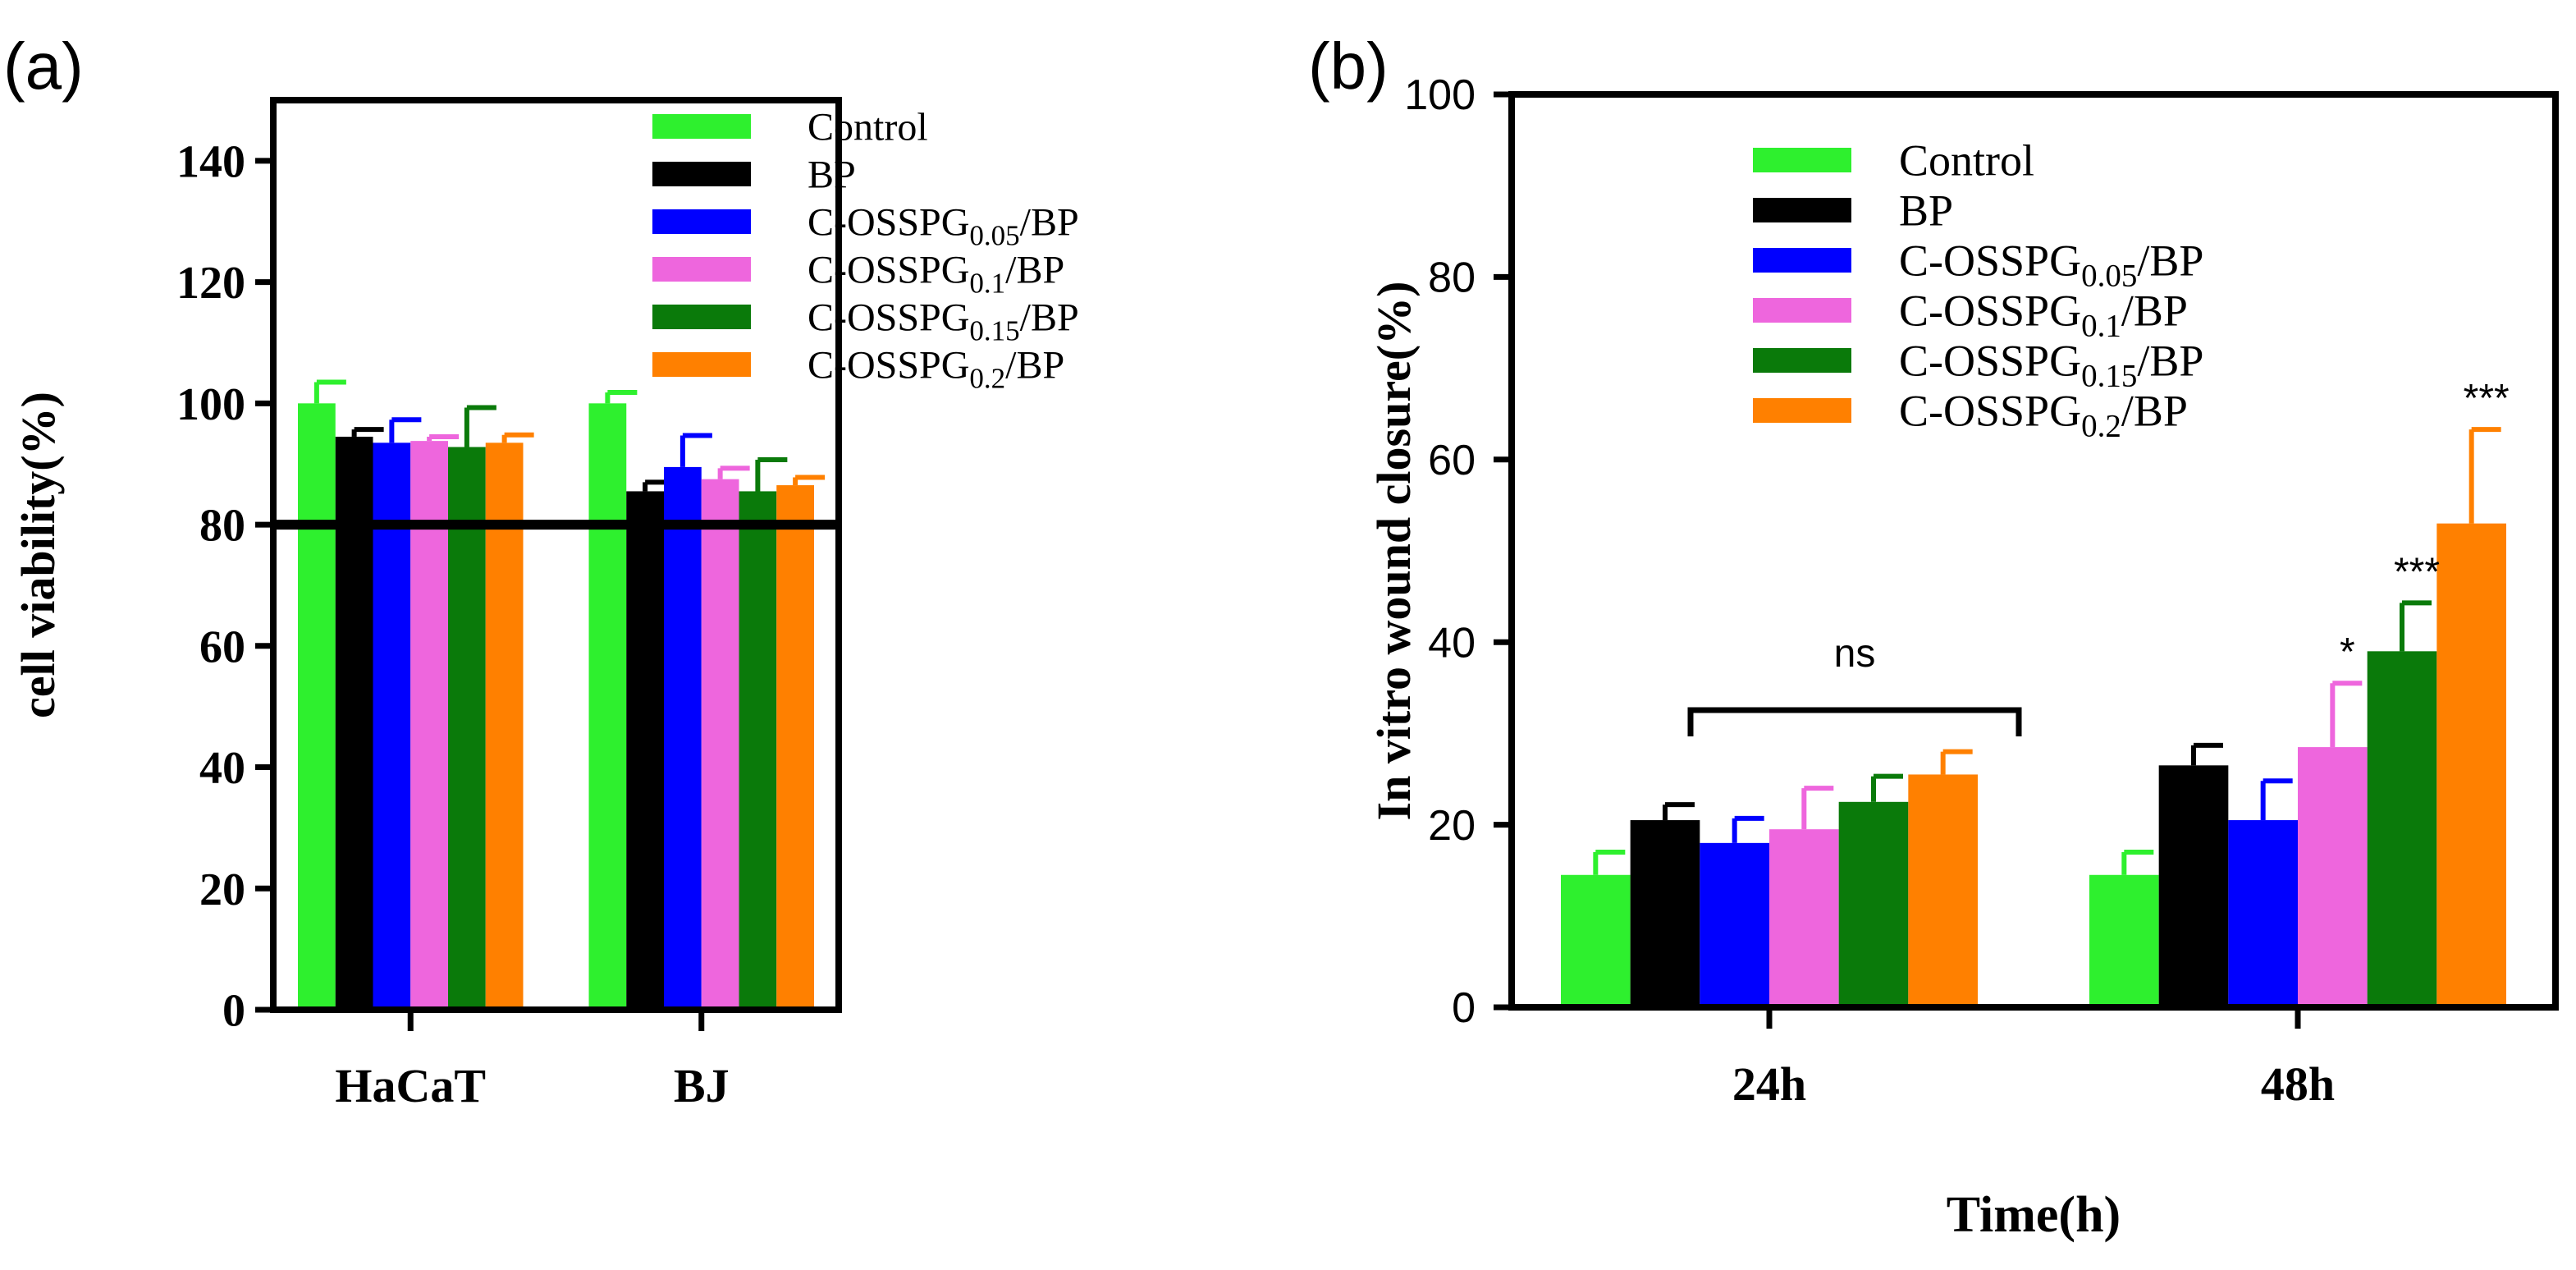 The height and width of the screenshot is (1270, 2576). I want to click on significance-marker: *, so click(2347, 652).